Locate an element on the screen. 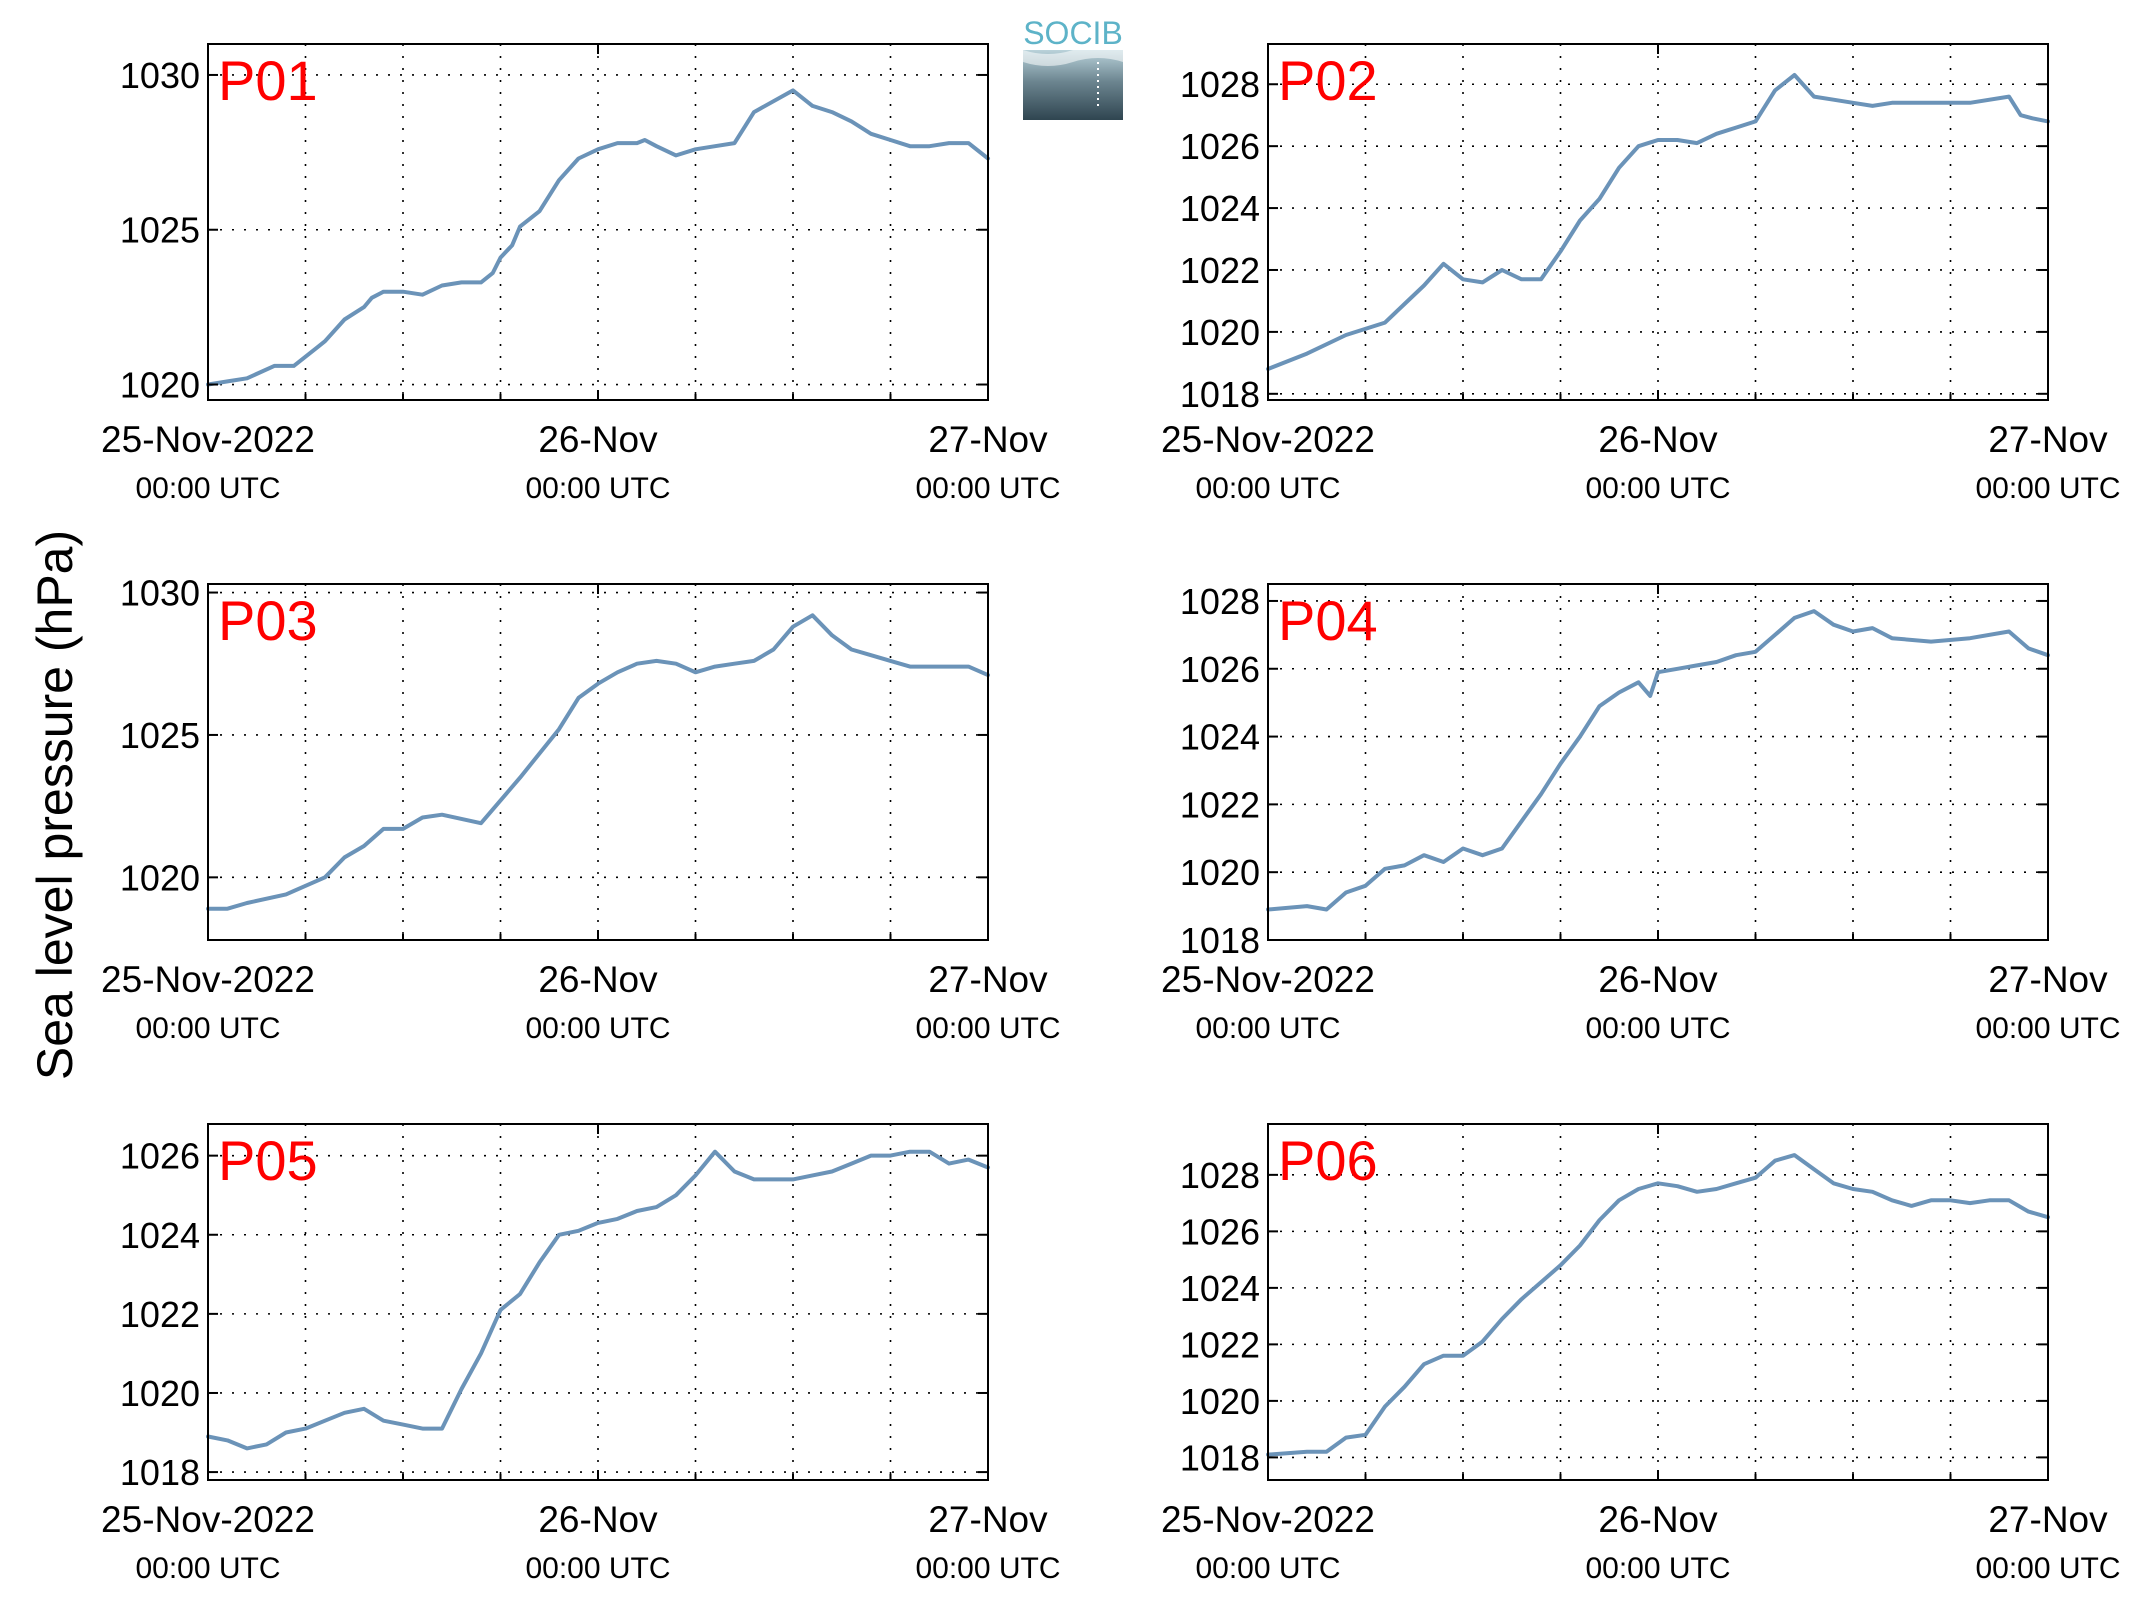 The width and height of the screenshot is (2133, 1608). series-line-p05 is located at coordinates (598, 1300).